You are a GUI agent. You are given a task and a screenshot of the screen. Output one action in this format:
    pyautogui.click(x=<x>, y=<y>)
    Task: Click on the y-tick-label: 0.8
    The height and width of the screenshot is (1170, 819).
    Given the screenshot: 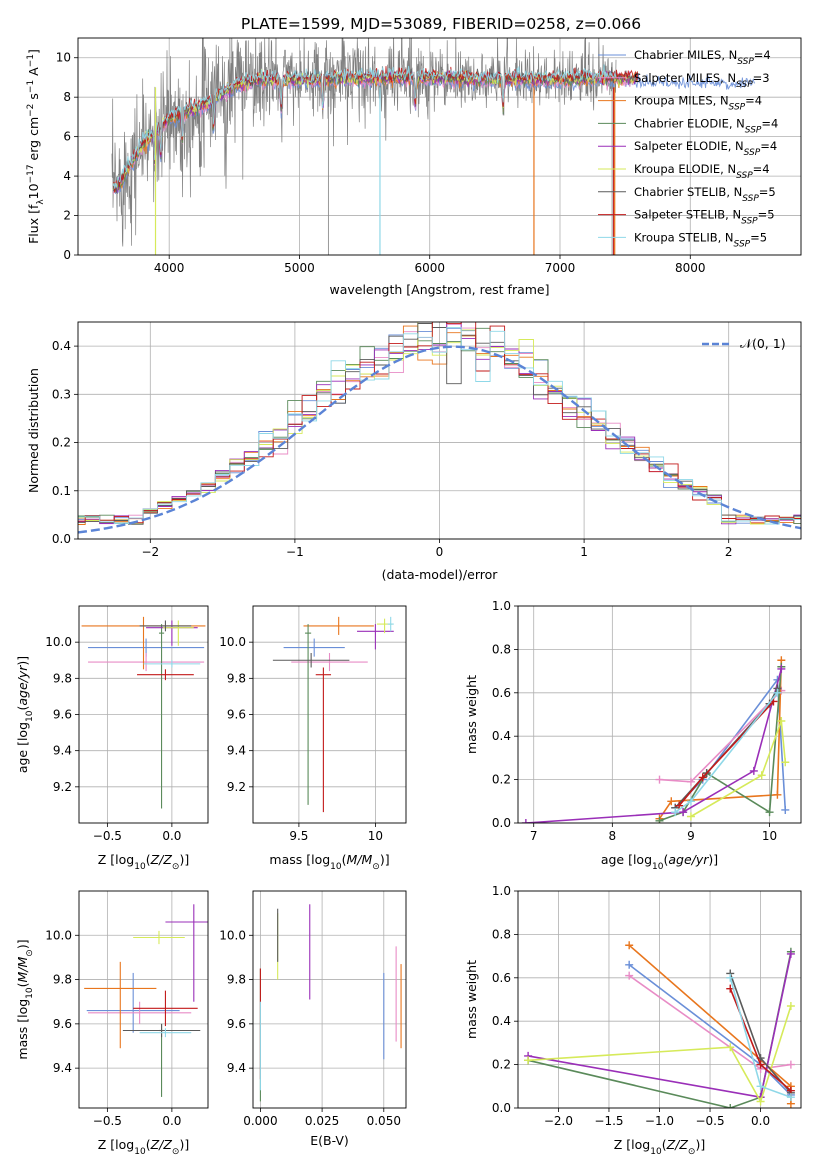 What is the action you would take?
    pyautogui.click(x=501, y=649)
    